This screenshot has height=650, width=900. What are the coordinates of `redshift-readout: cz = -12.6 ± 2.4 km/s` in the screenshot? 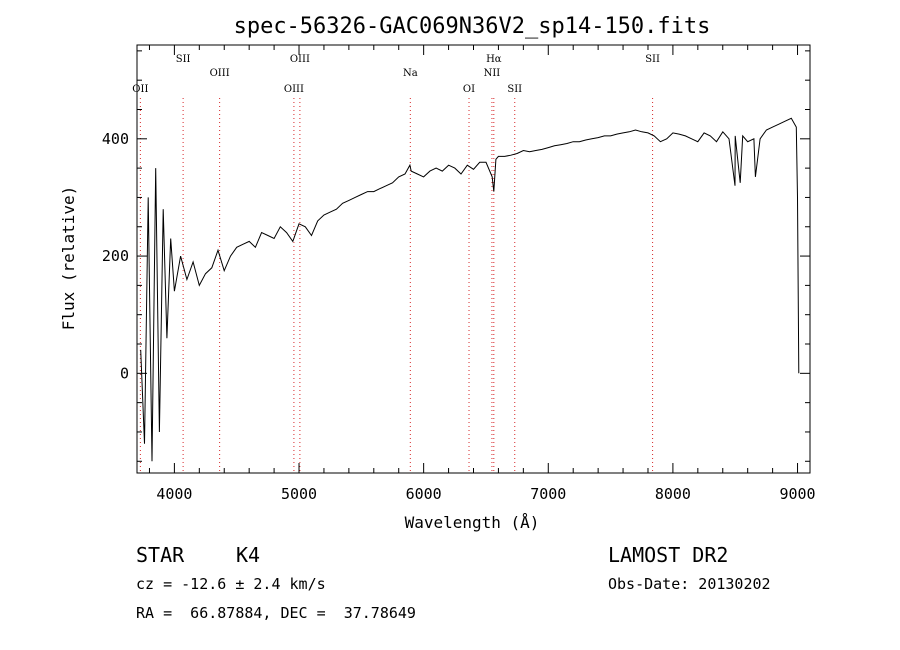 It's located at (231, 584).